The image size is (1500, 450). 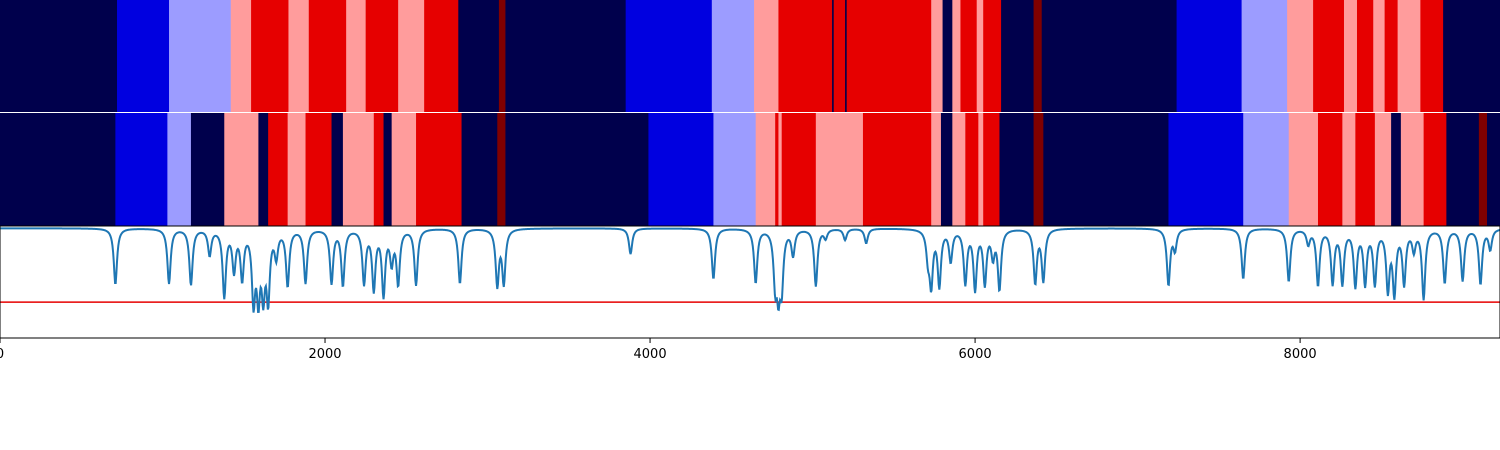 What do you see at coordinates (650, 354) in the screenshot?
I see `x-tick-label: 4000` at bounding box center [650, 354].